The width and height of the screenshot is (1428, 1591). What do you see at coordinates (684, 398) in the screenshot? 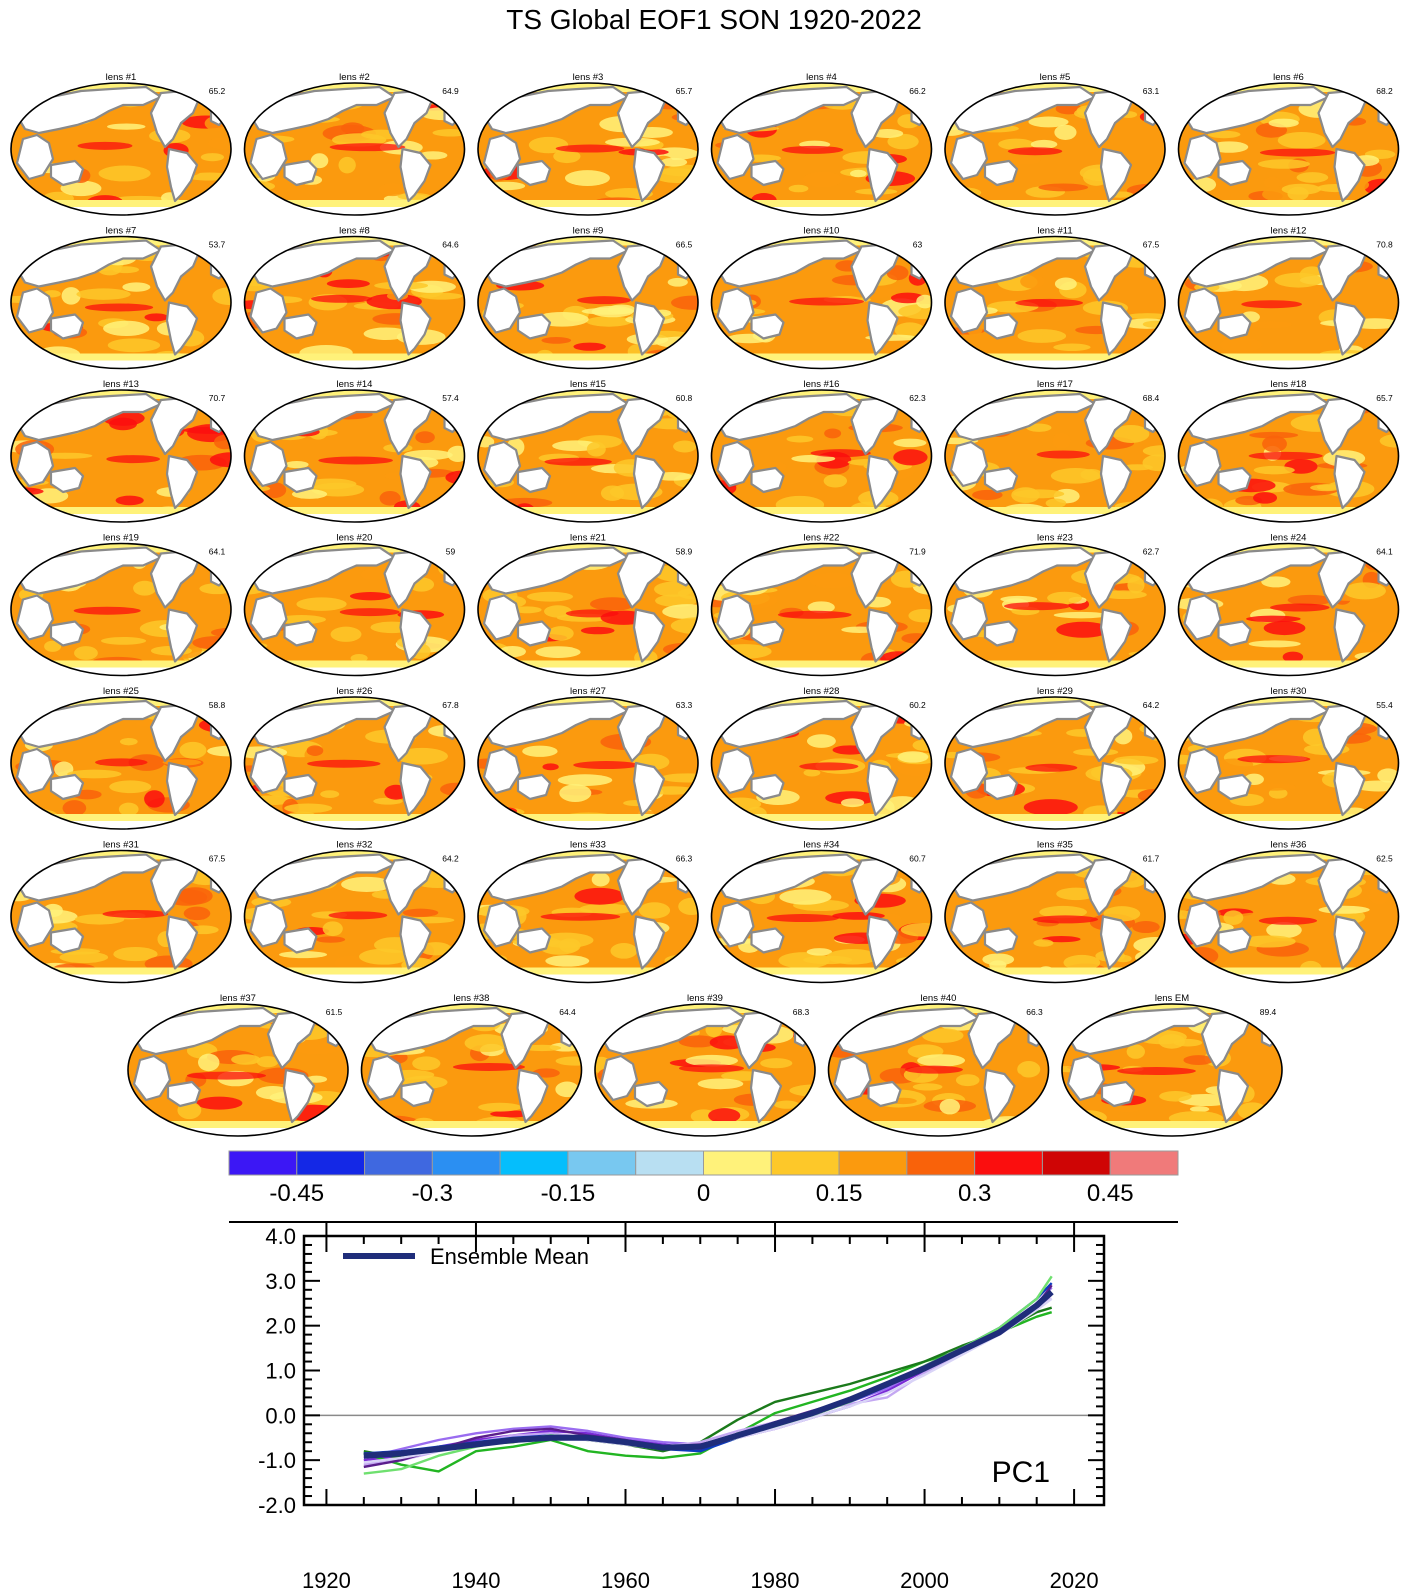
I see `panel-variance: 60.8` at bounding box center [684, 398].